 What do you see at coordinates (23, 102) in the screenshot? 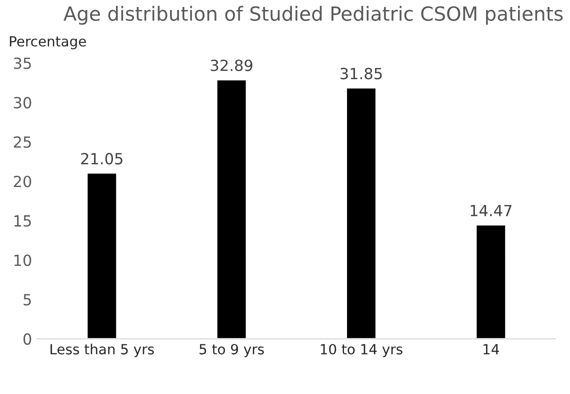
I see `y-tick-label: 30` at bounding box center [23, 102].